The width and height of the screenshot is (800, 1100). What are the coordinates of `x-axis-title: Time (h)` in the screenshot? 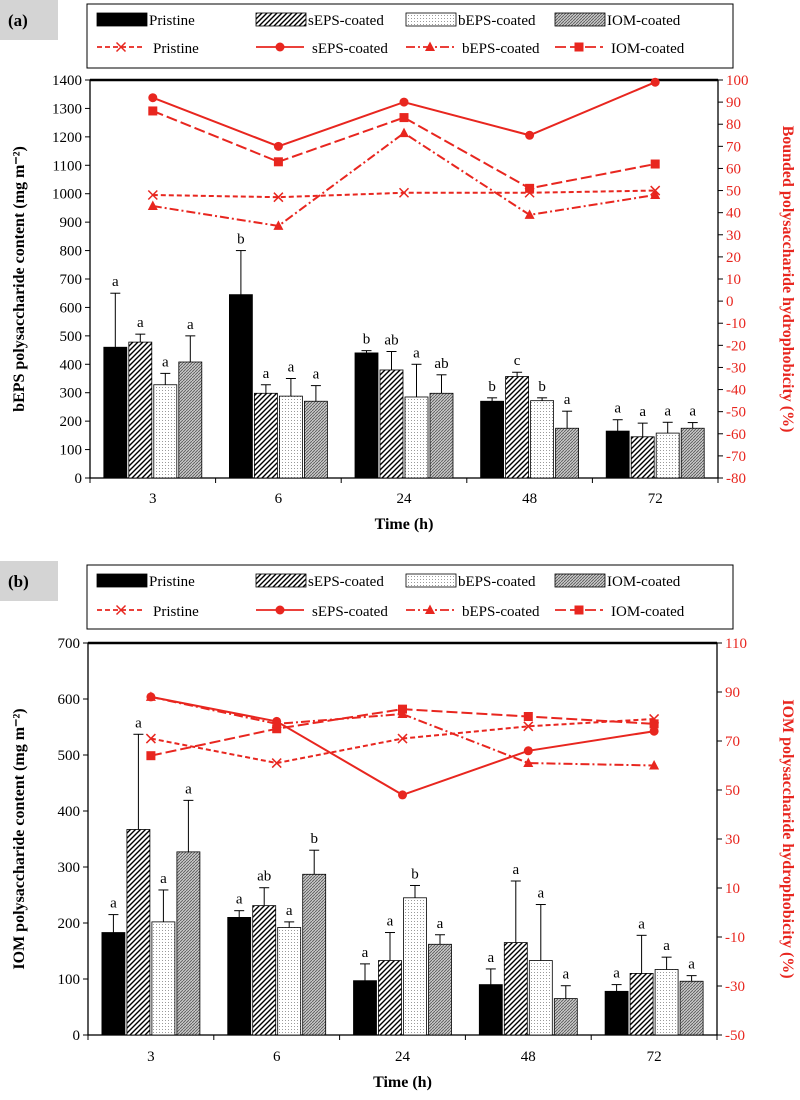 It's located at (402, 1082).